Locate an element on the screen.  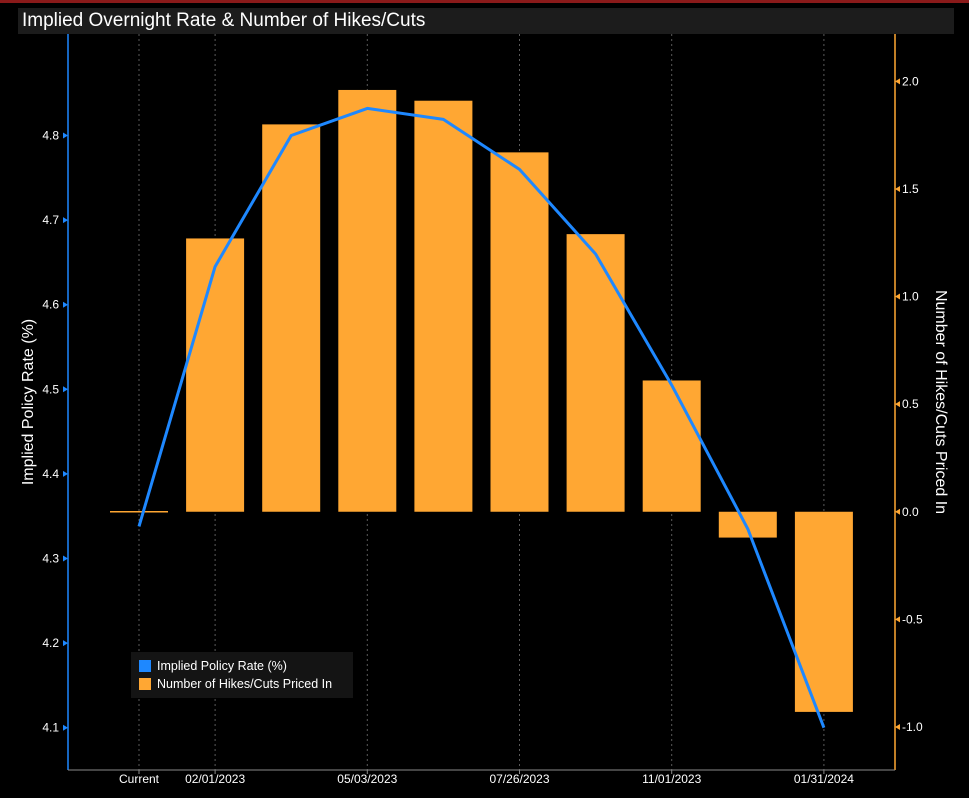
x-tick-label: 01/31/2024 is located at coordinates (824, 779).